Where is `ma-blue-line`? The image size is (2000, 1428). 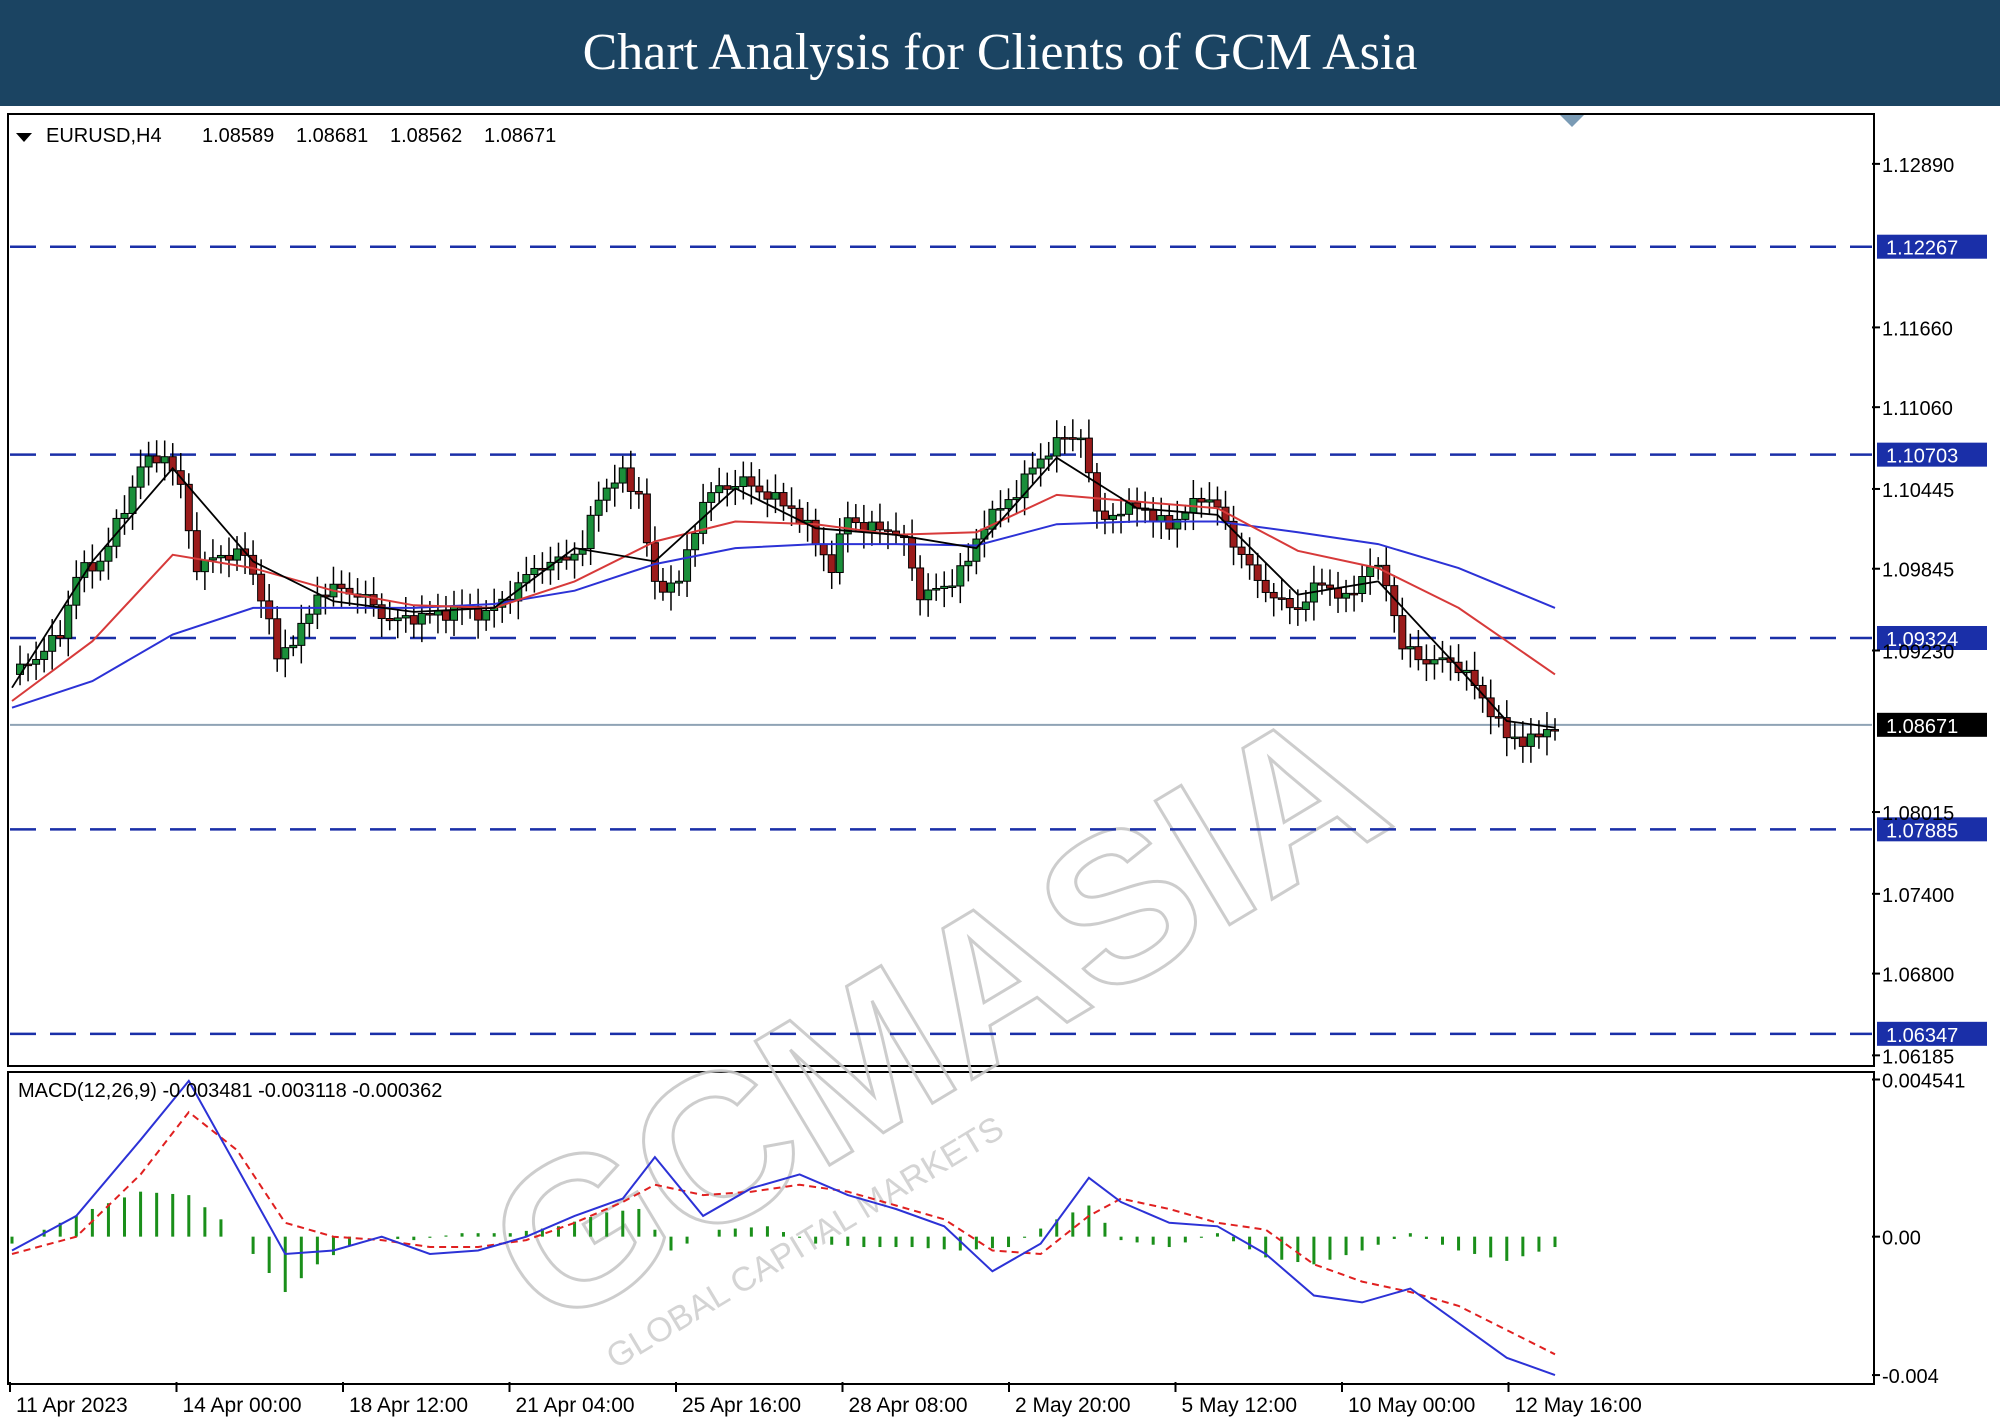
ma-blue-line is located at coordinates (783, 614).